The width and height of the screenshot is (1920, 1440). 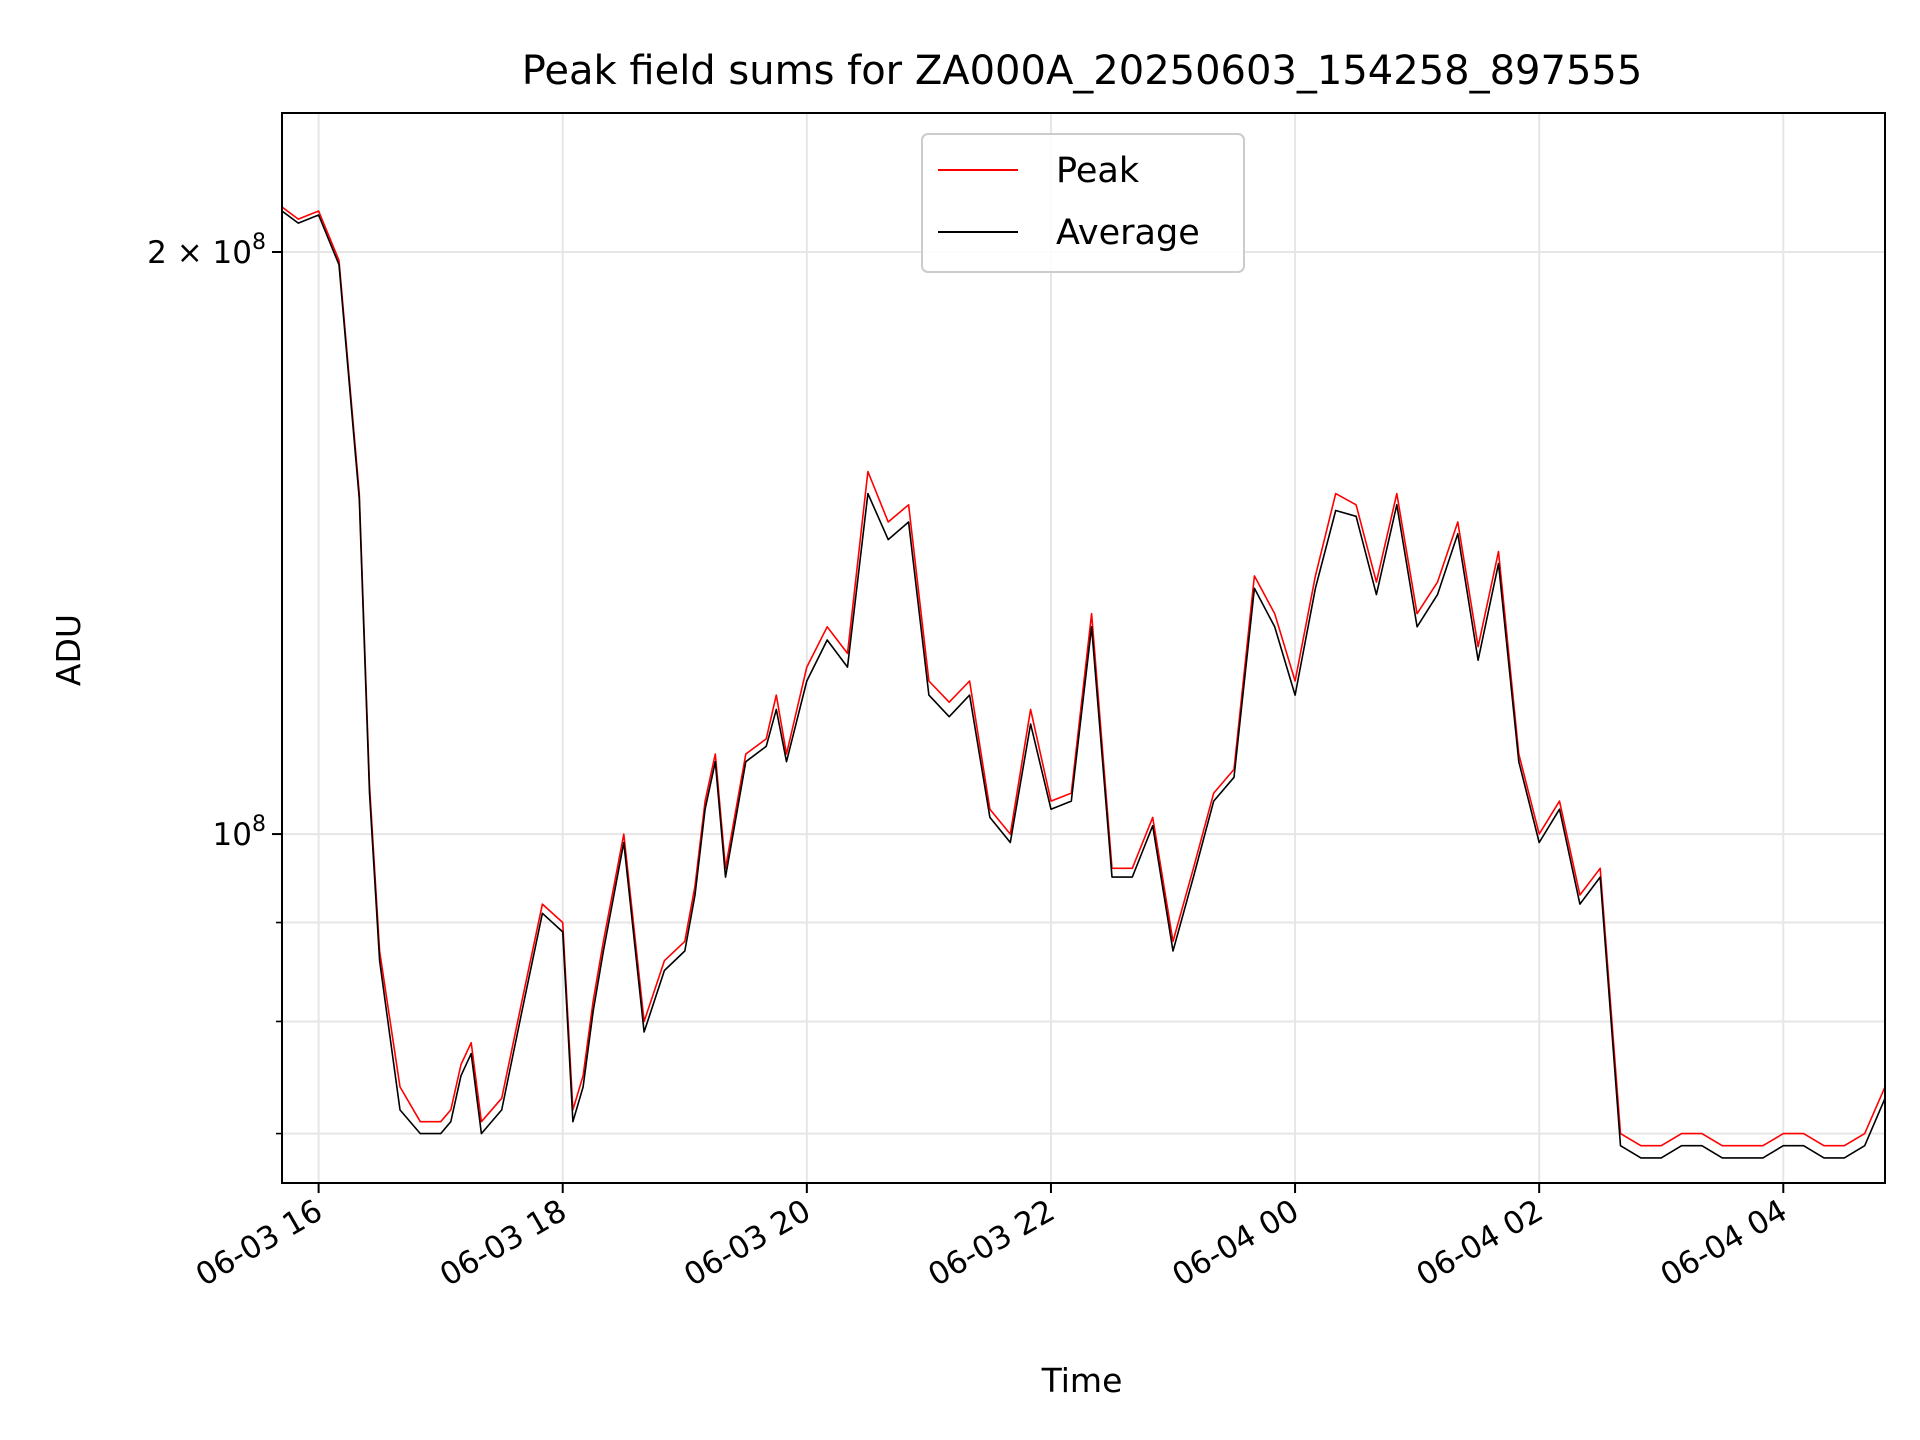 What do you see at coordinates (239, 832) in the screenshot?
I see `y-tick-label: 108` at bounding box center [239, 832].